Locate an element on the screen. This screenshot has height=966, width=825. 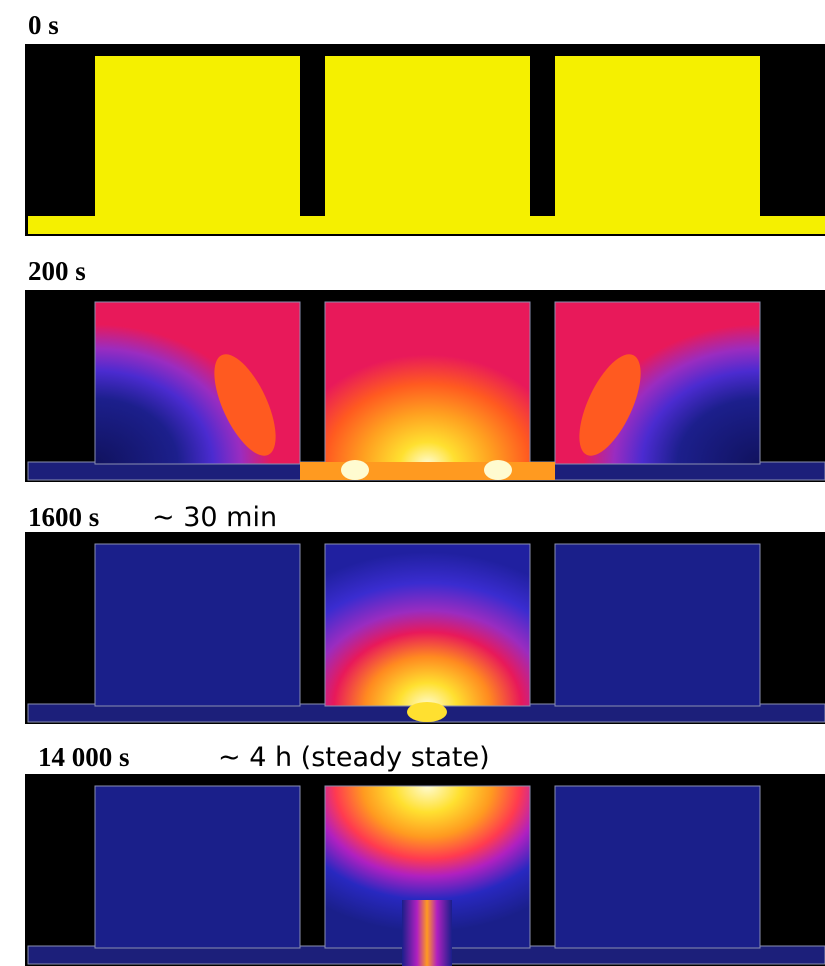
time-label: 0 s is located at coordinates (43, 25).